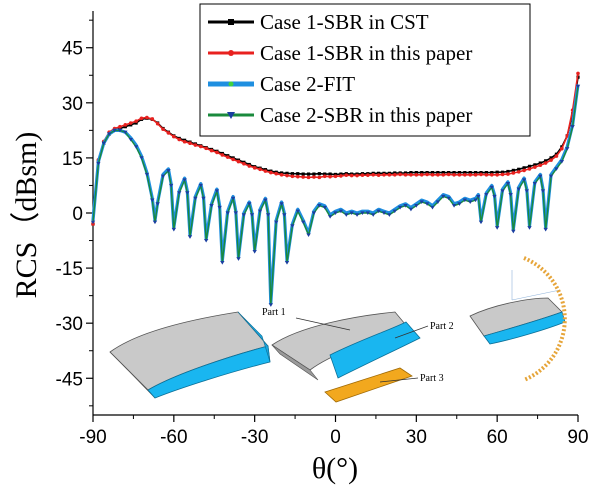 The image size is (592, 496). I want to click on x-tick-label: 60, so click(497, 437).